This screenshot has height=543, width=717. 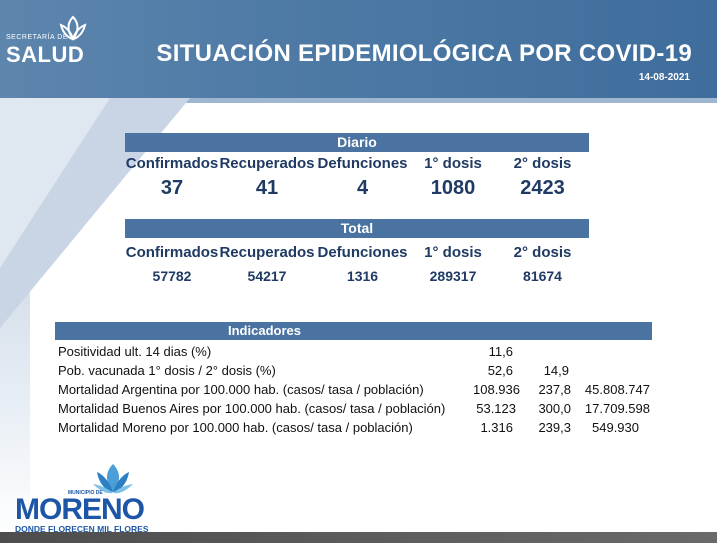 I want to click on diario-val-defunciones: 4, so click(x=362, y=188).